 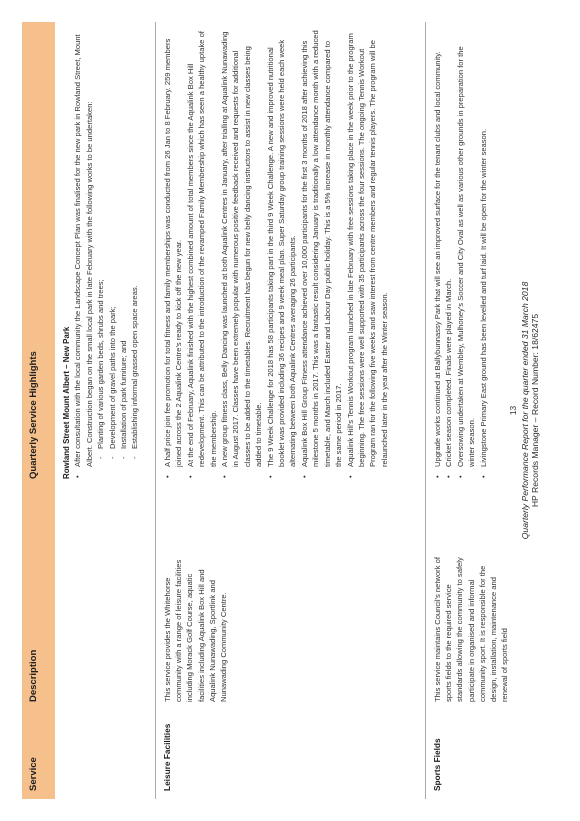 I want to click on page-number: 13, so click(x=513, y=410).